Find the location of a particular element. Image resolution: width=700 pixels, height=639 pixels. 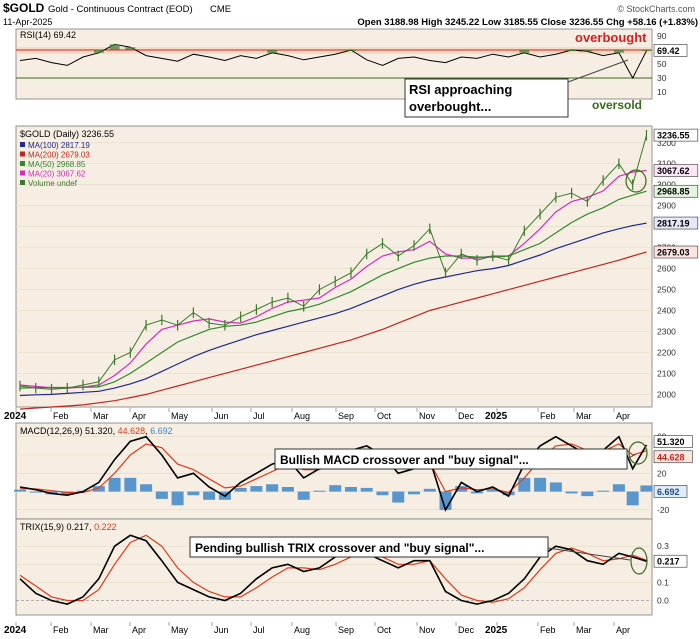

x-axis-label: 2024 is located at coordinates (15, 416).